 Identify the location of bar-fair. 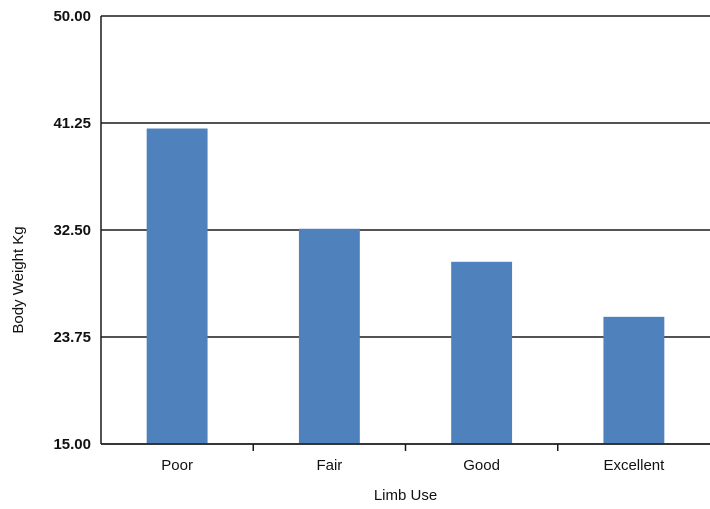
(329, 336).